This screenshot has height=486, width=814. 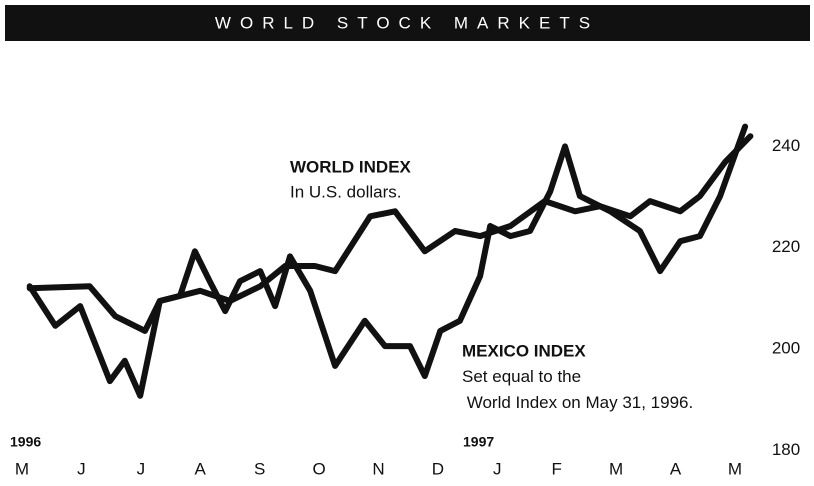 What do you see at coordinates (378, 468) in the screenshot?
I see `x-tick-label: N` at bounding box center [378, 468].